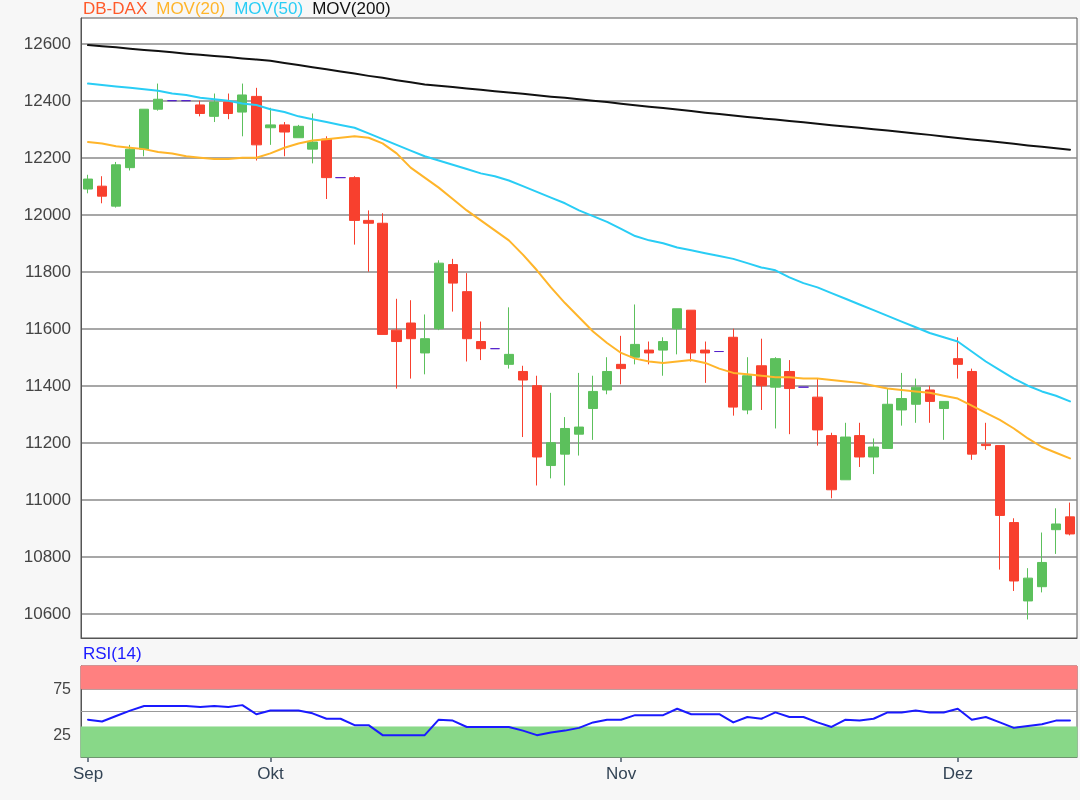 The width and height of the screenshot is (1080, 800). Describe the element at coordinates (270, 773) in the screenshot. I see `x-tick-label: Okt` at that location.